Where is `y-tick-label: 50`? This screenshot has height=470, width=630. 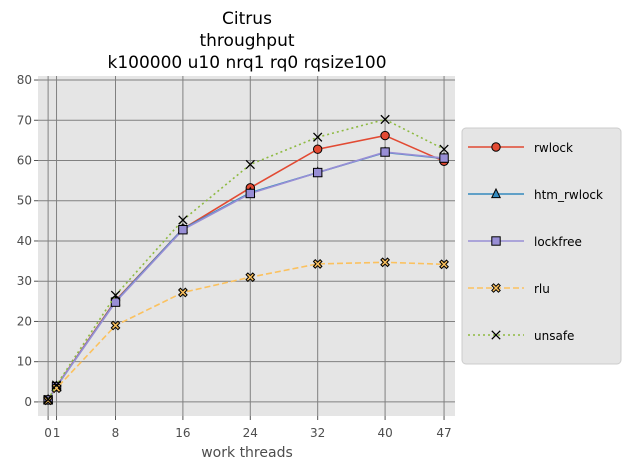 y-tick-label: 50 is located at coordinates (24, 201).